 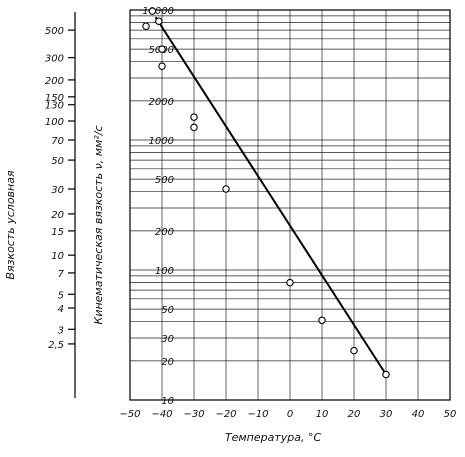 What do you see at coordinates (167, 310) in the screenshot?
I see `kinematic-tick-label: 50` at bounding box center [167, 310].